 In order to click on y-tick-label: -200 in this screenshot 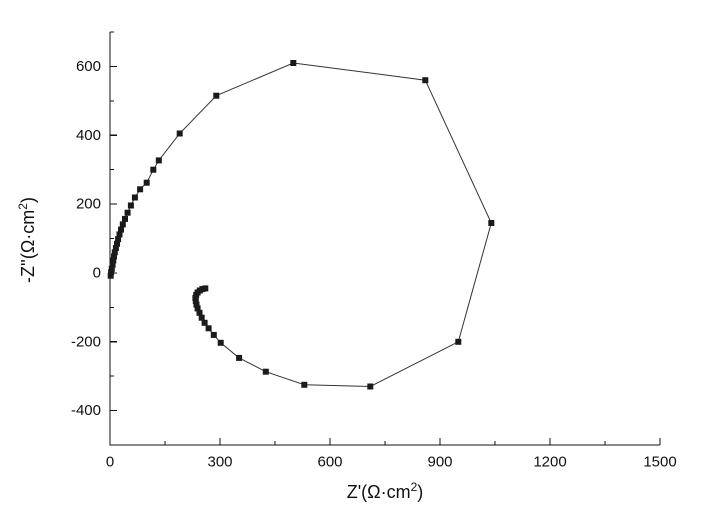, I will do `click(86, 341)`.